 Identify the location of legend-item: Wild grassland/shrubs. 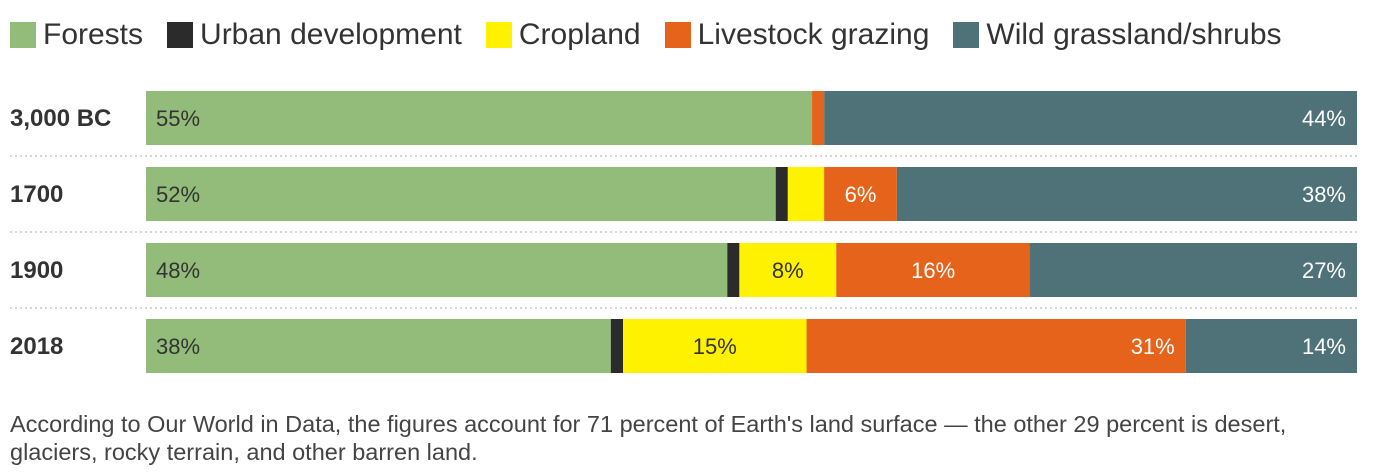
(1117, 35).